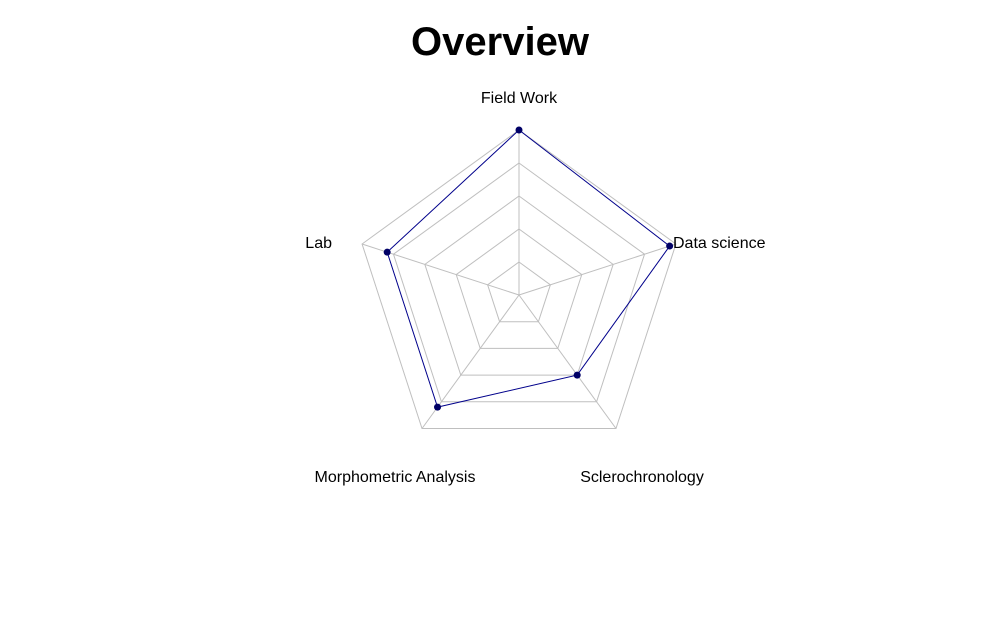 The height and width of the screenshot is (631, 1000). What do you see at coordinates (642, 477) in the screenshot?
I see `axis-label-2: Sclerochronology` at bounding box center [642, 477].